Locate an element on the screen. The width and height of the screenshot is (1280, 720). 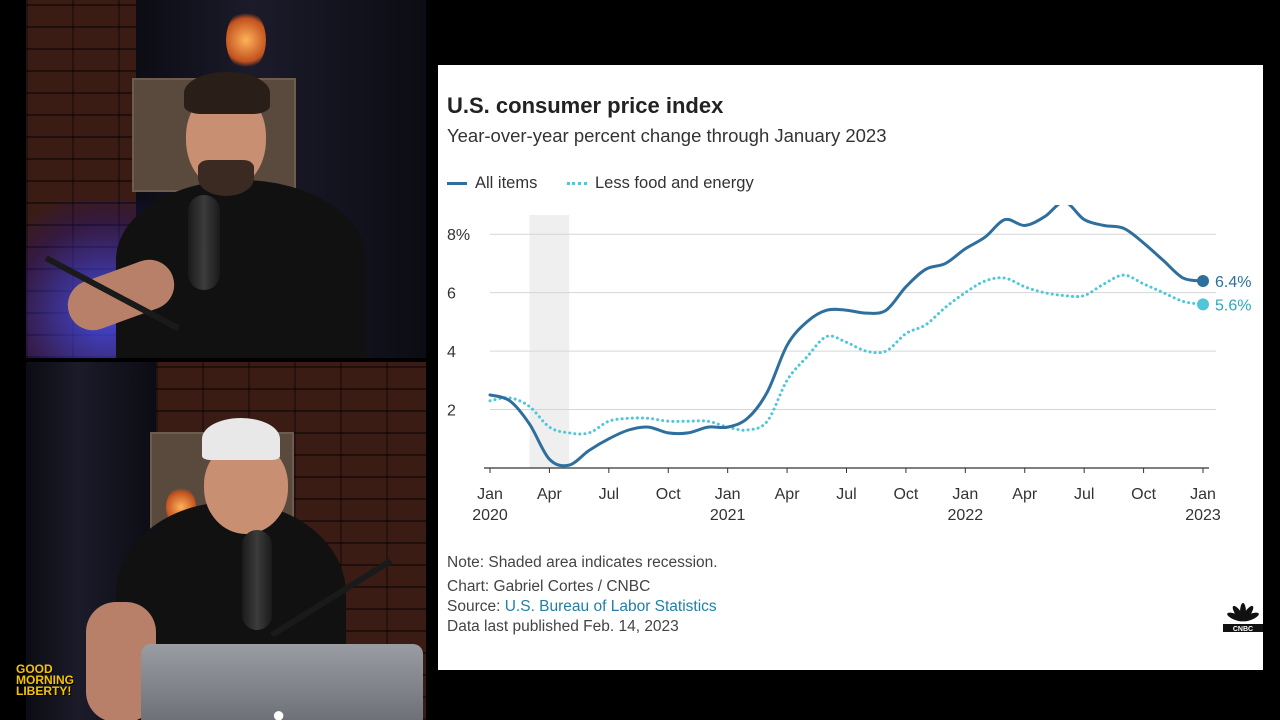
laptop is located at coordinates (282, 682).